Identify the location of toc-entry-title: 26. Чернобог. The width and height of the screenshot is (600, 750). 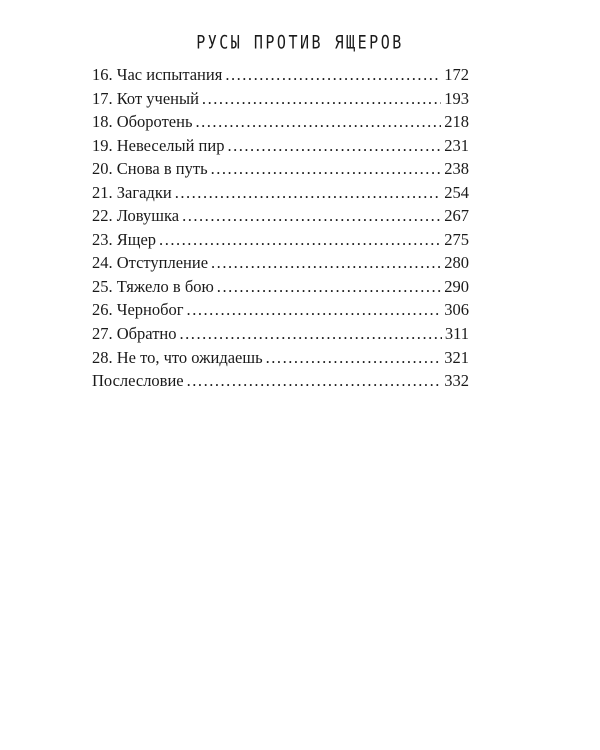
(138, 310).